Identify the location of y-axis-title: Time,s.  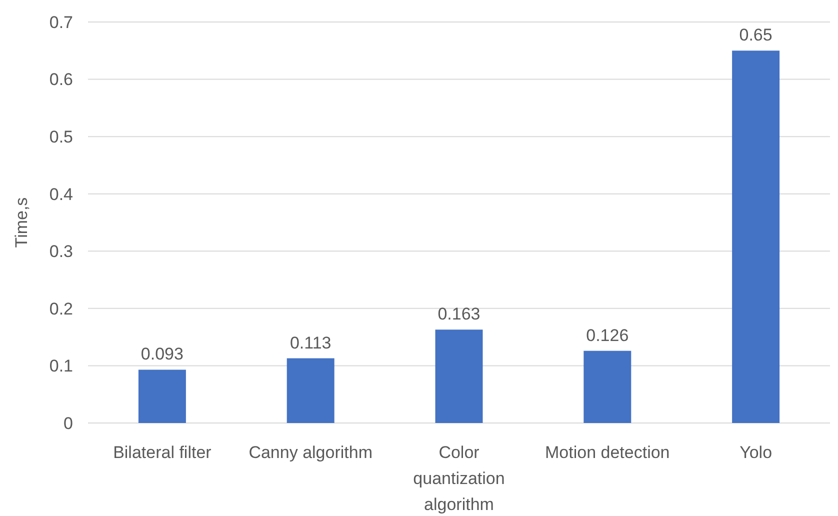
(21, 222).